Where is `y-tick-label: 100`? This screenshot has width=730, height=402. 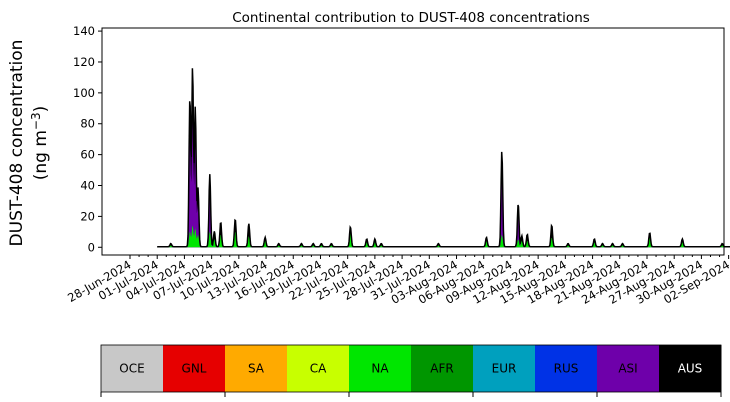
y-tick-label: 100 is located at coordinates (84, 93).